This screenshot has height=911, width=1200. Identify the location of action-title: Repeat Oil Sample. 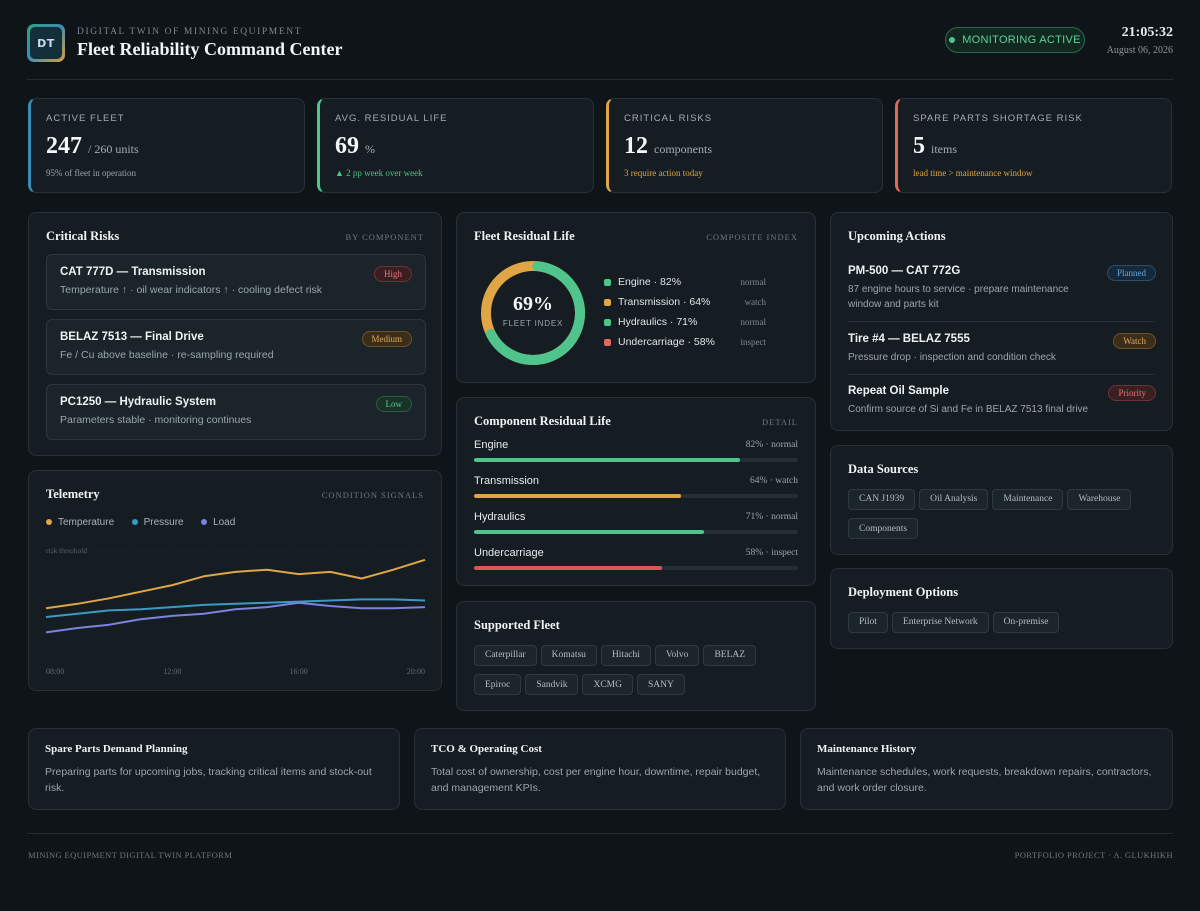
(898, 391).